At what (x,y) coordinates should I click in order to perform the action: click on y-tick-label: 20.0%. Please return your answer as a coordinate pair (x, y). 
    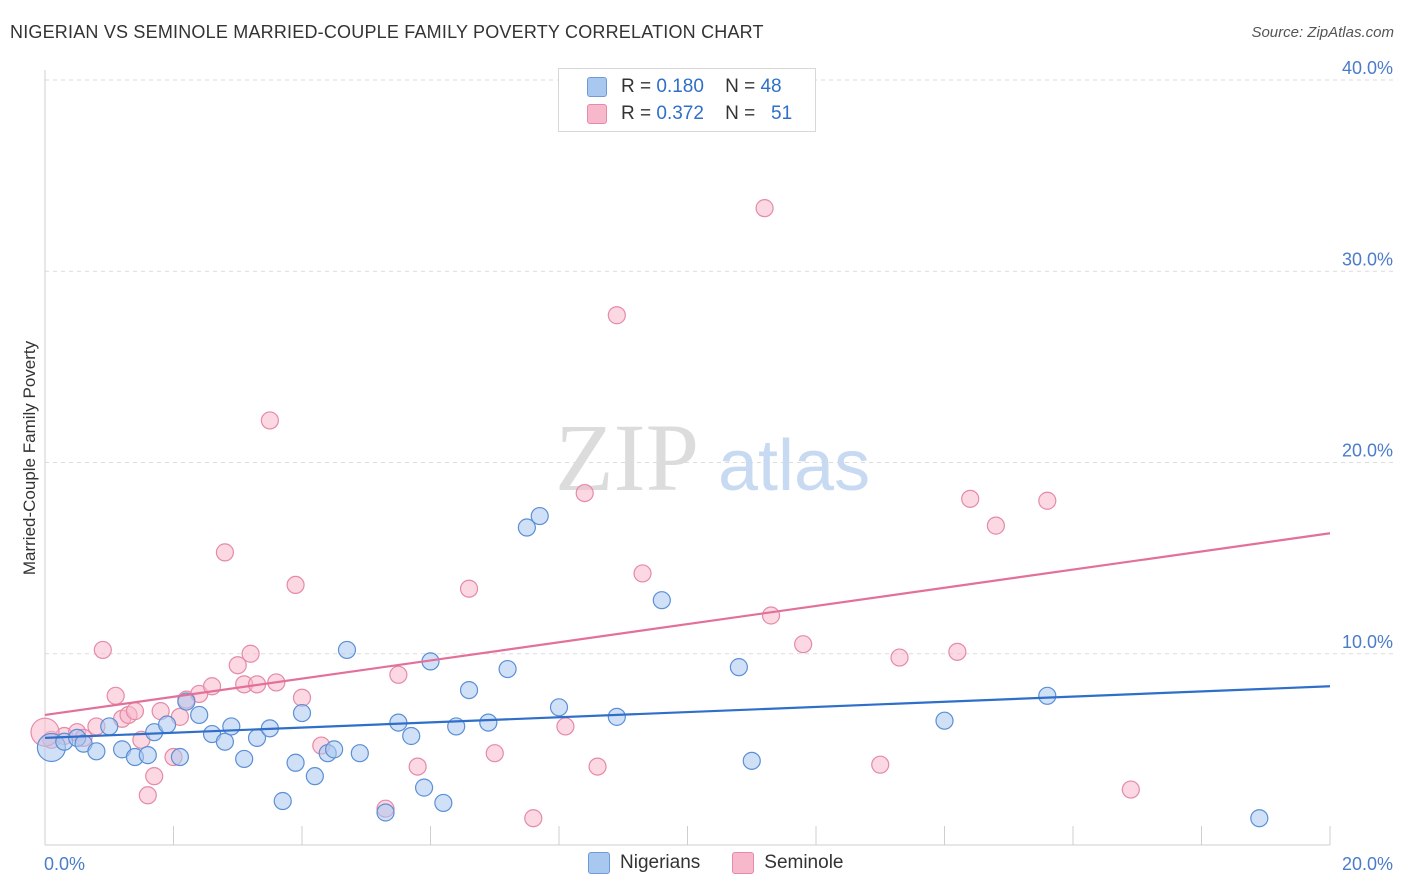
    Looking at the image, I should click on (1367, 451).